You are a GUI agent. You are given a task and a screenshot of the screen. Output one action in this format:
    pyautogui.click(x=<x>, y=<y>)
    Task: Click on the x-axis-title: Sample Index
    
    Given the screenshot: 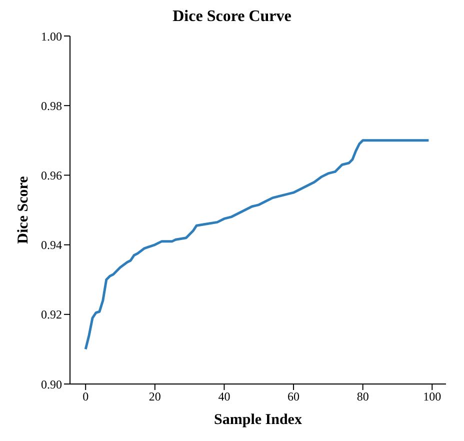 What is the action you would take?
    pyautogui.click(x=258, y=420)
    